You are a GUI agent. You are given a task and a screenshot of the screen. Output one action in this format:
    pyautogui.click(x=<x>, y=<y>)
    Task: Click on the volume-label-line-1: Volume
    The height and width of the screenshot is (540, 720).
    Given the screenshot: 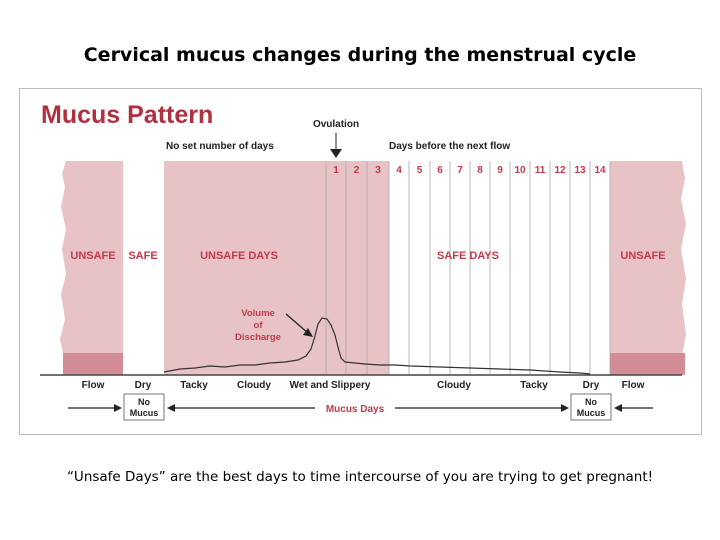 What is the action you would take?
    pyautogui.click(x=258, y=313)
    